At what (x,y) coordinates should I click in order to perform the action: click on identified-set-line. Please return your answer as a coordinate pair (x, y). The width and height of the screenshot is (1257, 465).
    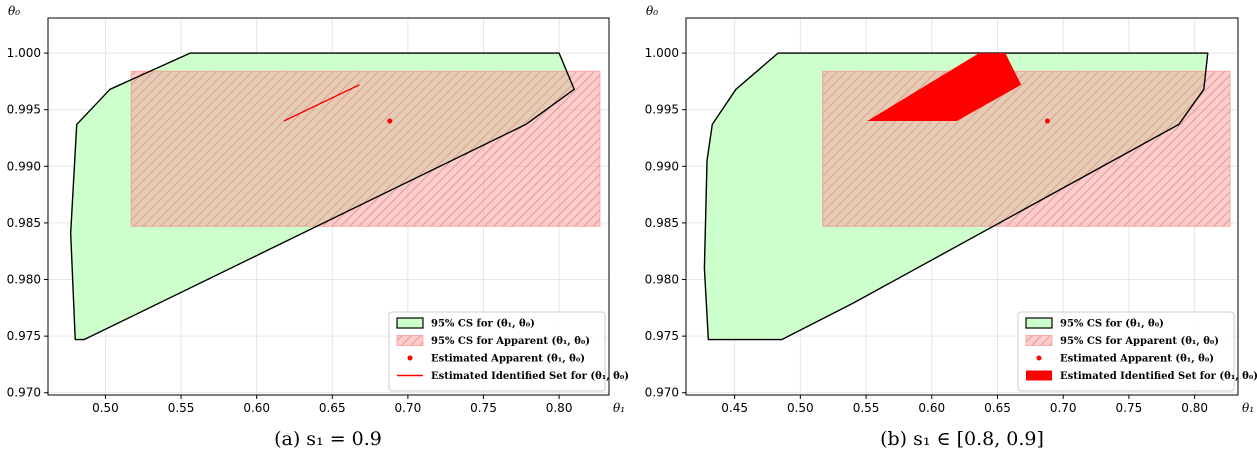
    Looking at the image, I should click on (321, 103).